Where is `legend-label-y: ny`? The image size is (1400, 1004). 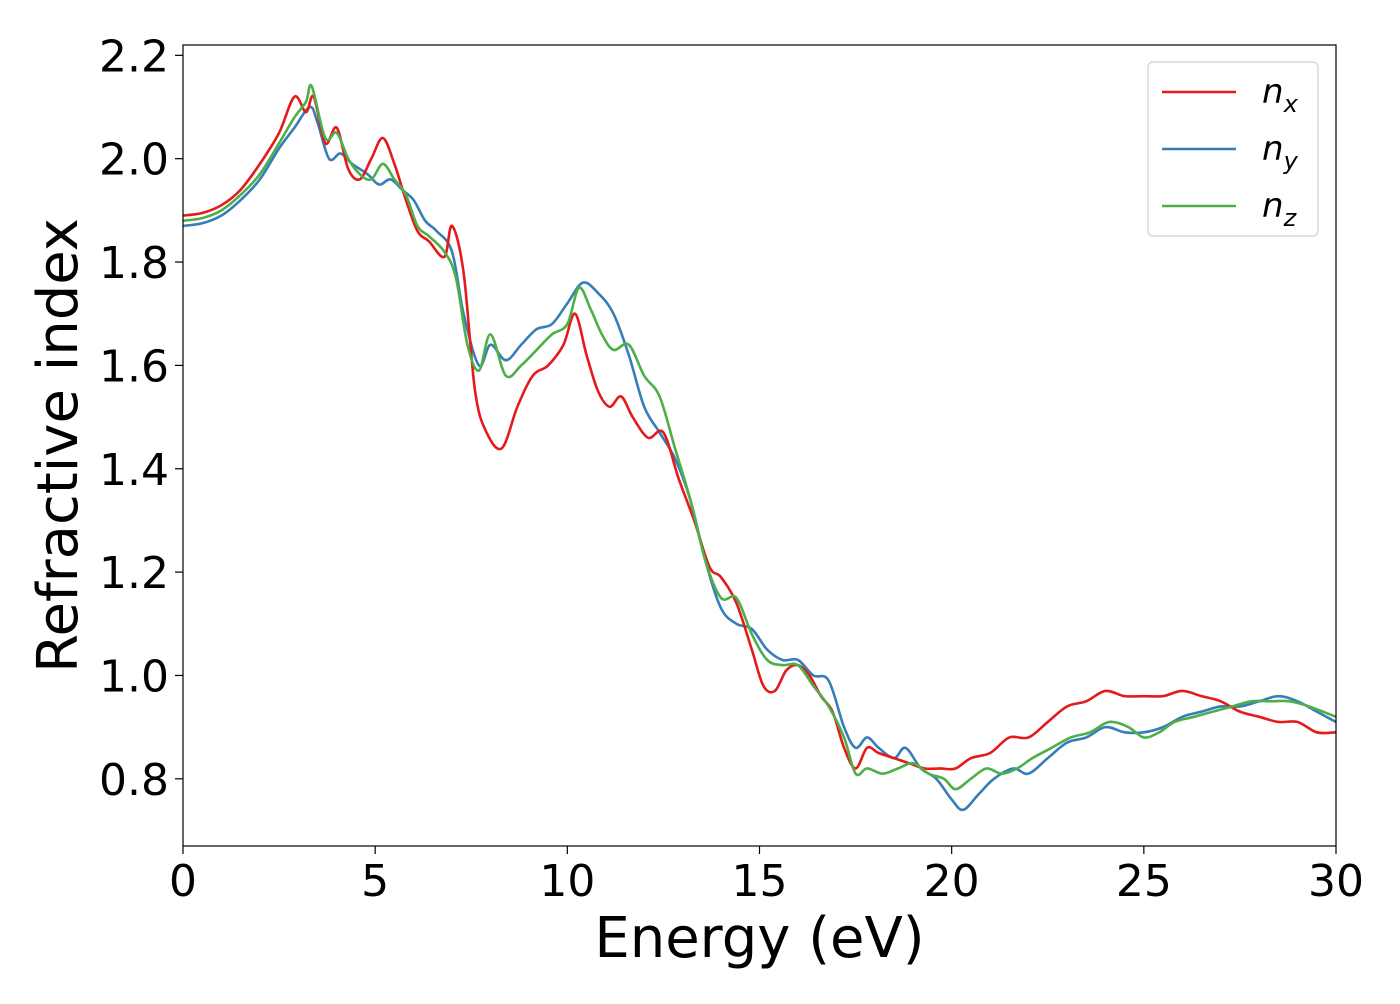
legend-label-y: ny is located at coordinates (1280, 152).